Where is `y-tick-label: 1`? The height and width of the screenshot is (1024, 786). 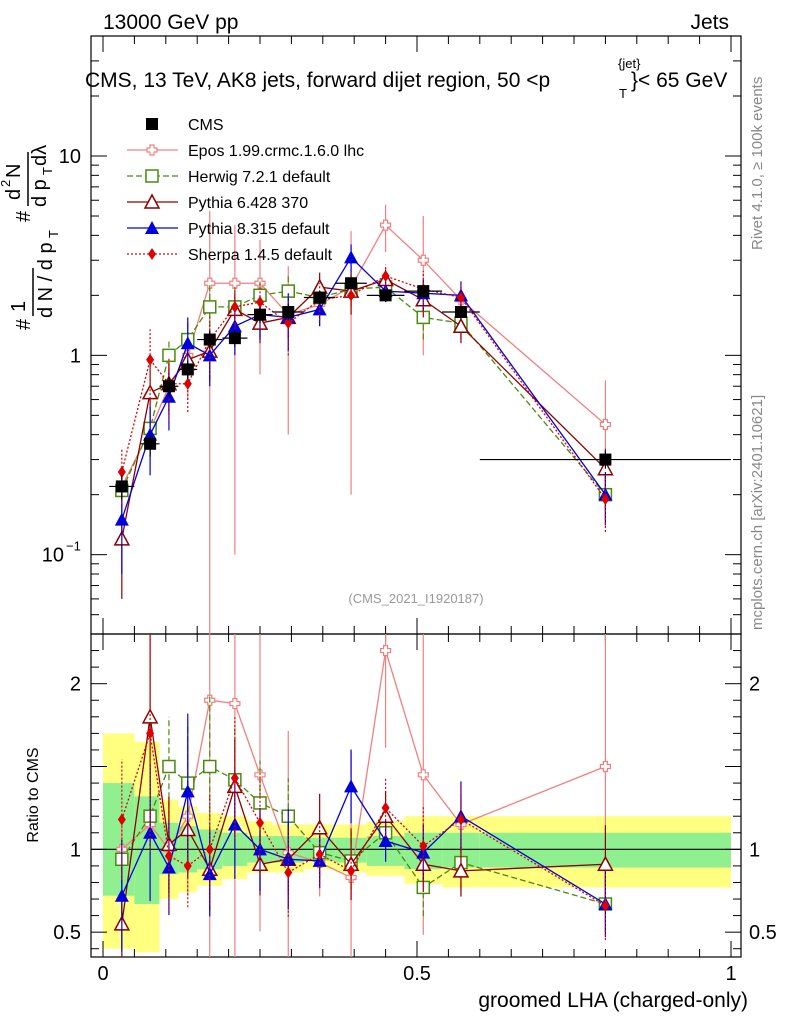 y-tick-label: 1 is located at coordinates (75, 356).